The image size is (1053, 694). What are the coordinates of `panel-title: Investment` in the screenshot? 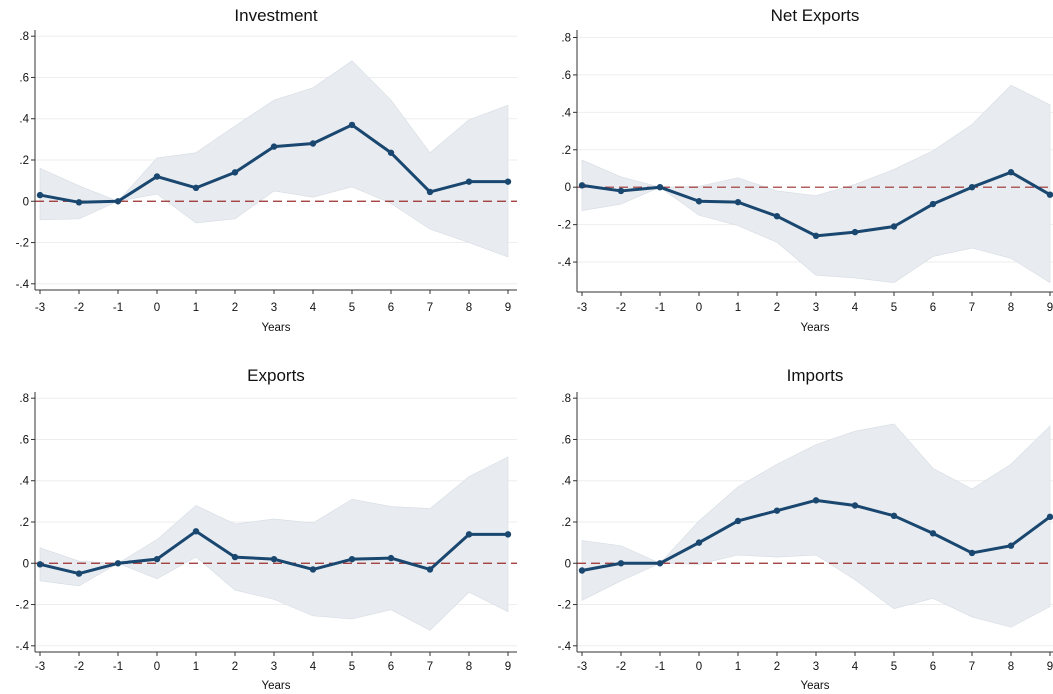 It's located at (275, 15).